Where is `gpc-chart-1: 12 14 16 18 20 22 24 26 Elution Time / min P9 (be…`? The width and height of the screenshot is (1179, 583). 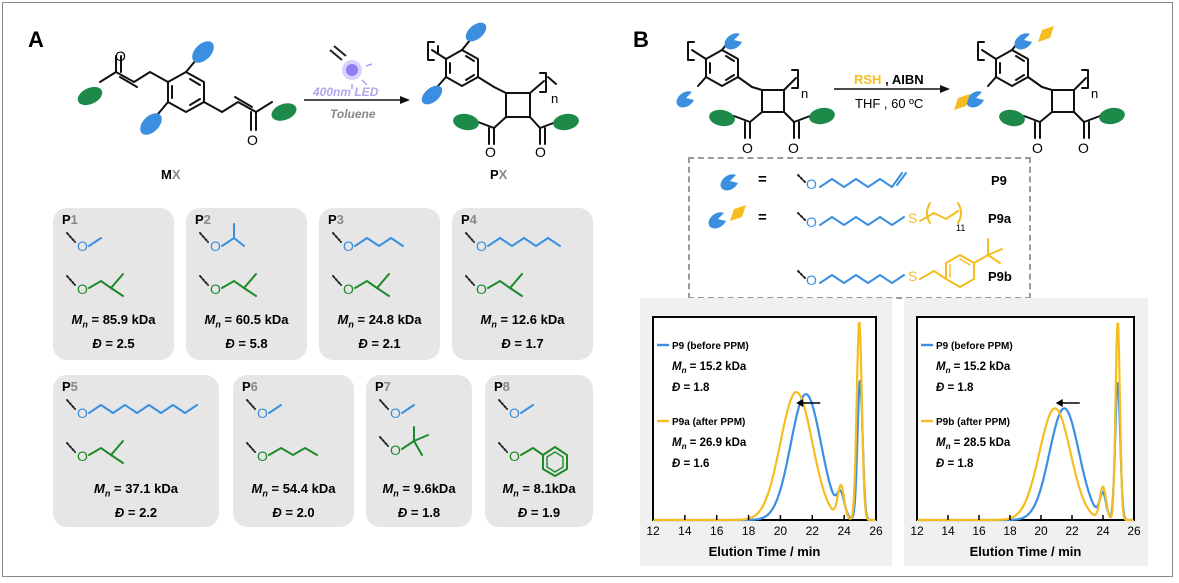
gpc-chart-1: 12 14 16 18 20 22 24 26 Elution Time / min P9 (be… is located at coordinates (766, 432).